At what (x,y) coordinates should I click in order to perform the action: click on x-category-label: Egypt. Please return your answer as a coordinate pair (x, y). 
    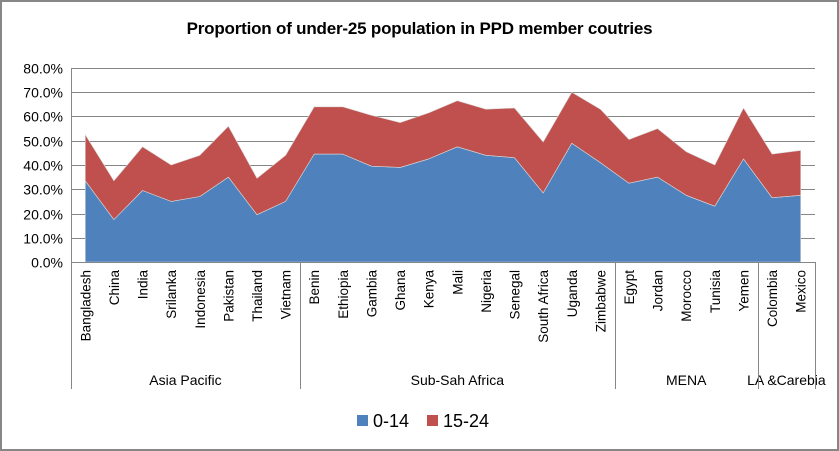
    Looking at the image, I should click on (629, 287).